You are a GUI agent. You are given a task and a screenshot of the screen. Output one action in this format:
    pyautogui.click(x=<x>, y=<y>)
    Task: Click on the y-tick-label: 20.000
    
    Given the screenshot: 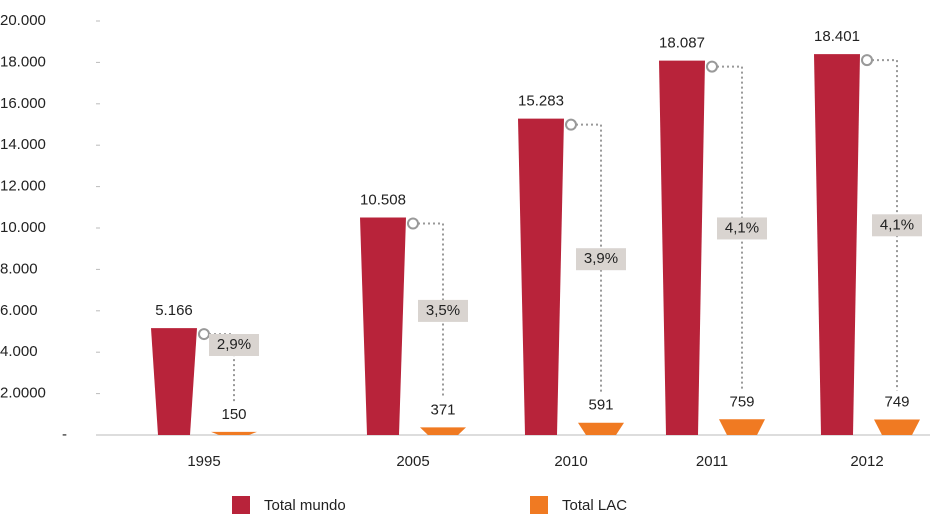 What is the action you would take?
    pyautogui.click(x=23, y=20)
    